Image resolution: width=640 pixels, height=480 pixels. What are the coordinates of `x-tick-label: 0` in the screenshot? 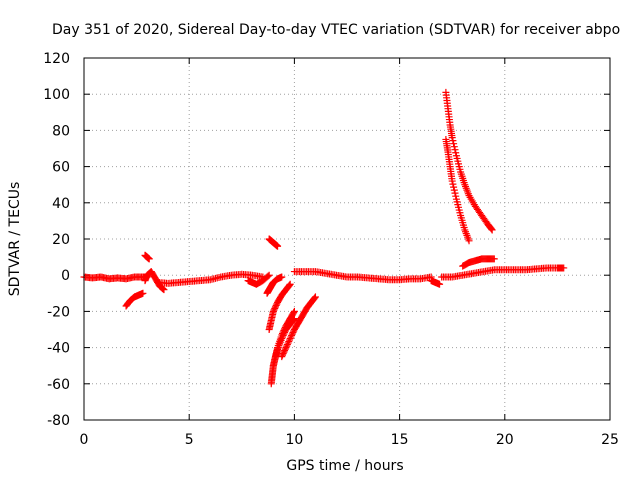 It's located at (84, 440).